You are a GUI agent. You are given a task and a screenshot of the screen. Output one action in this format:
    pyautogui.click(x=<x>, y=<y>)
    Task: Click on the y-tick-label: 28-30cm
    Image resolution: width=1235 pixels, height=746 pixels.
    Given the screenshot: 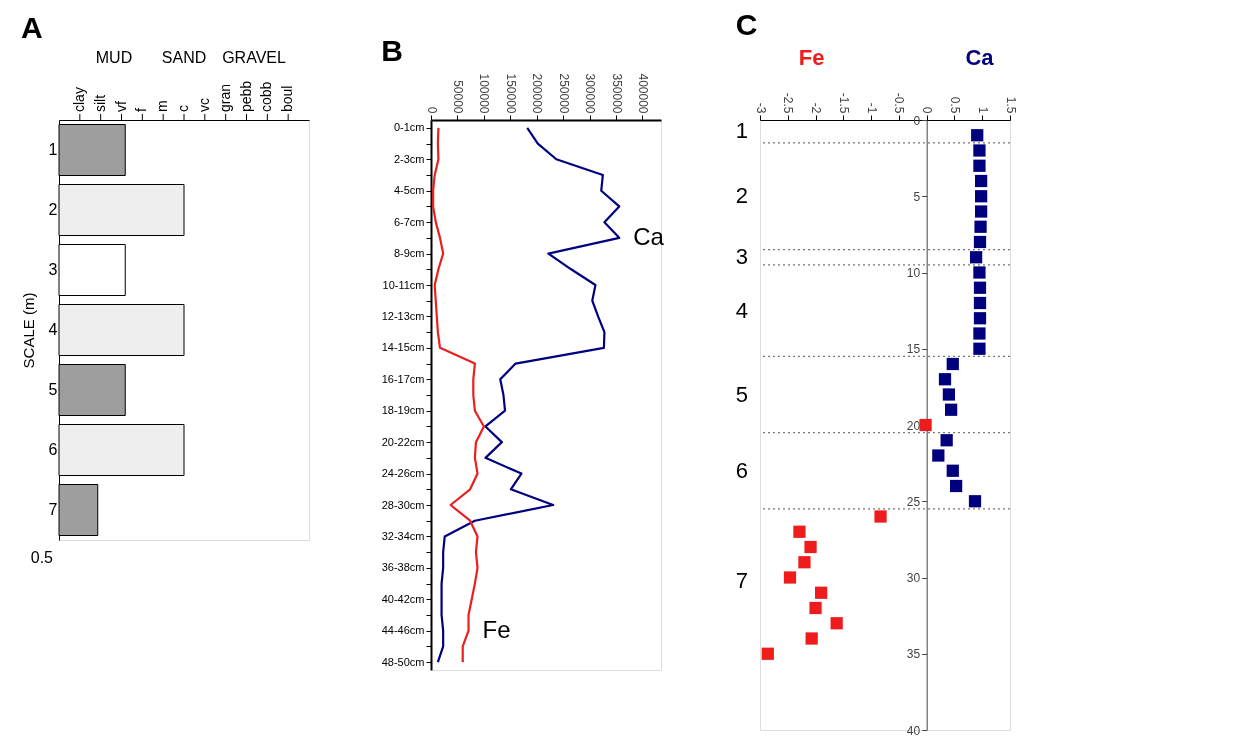 What is the action you would take?
    pyautogui.click(x=403, y=504)
    